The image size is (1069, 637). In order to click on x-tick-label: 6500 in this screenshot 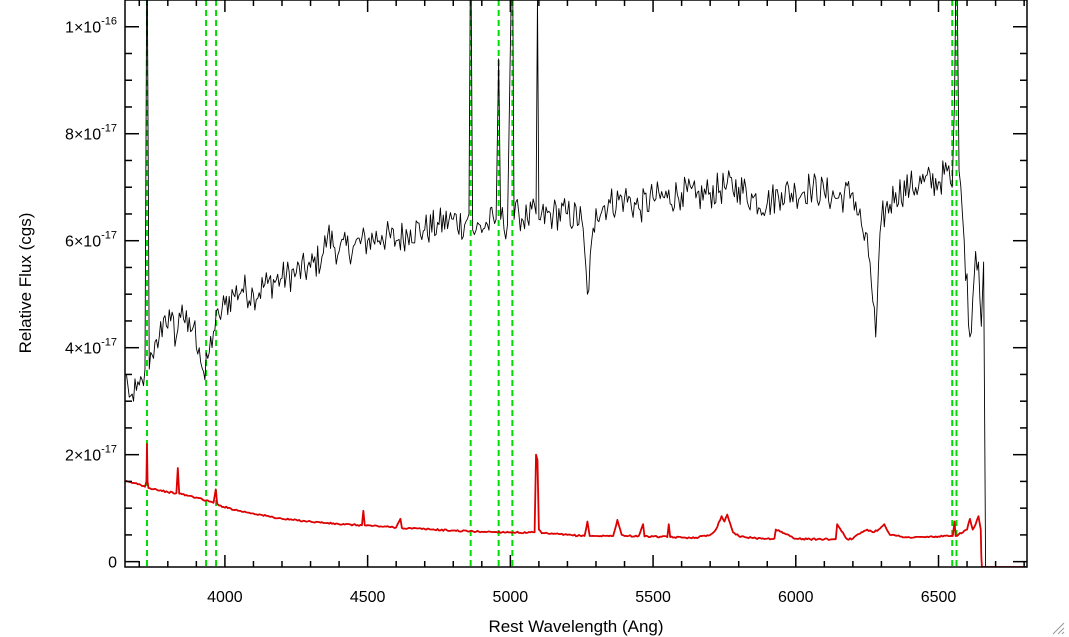, I will do `click(939, 597)`.